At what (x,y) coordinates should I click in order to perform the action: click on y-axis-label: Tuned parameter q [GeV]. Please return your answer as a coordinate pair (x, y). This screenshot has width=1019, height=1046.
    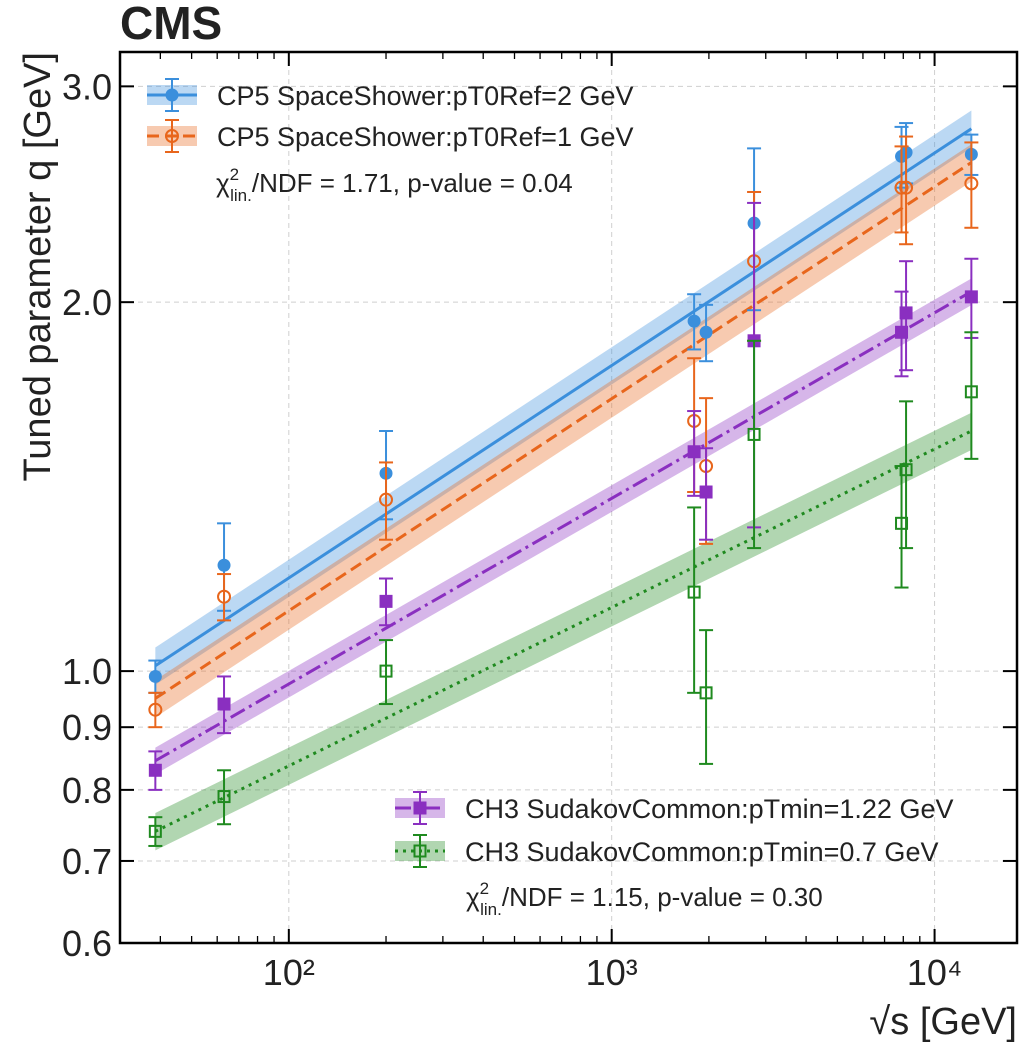
    Looking at the image, I should click on (38, 267).